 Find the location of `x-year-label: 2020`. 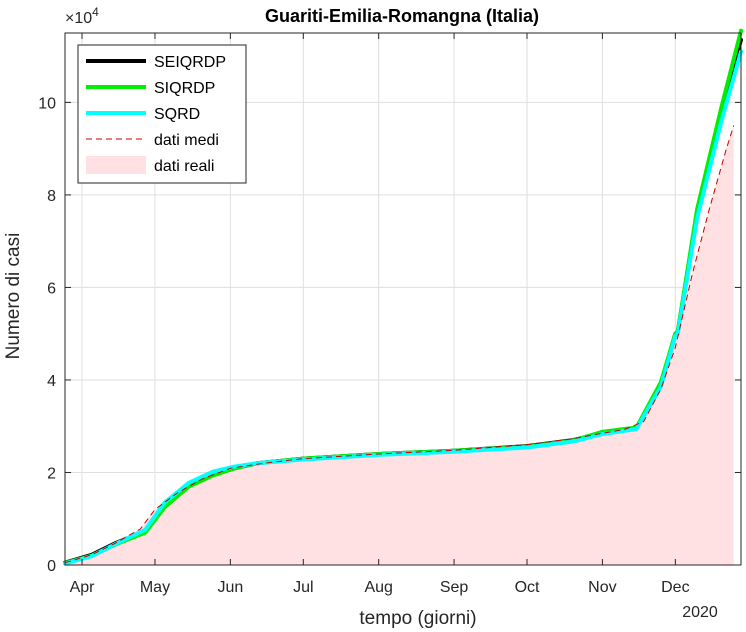

x-year-label: 2020 is located at coordinates (700, 612).